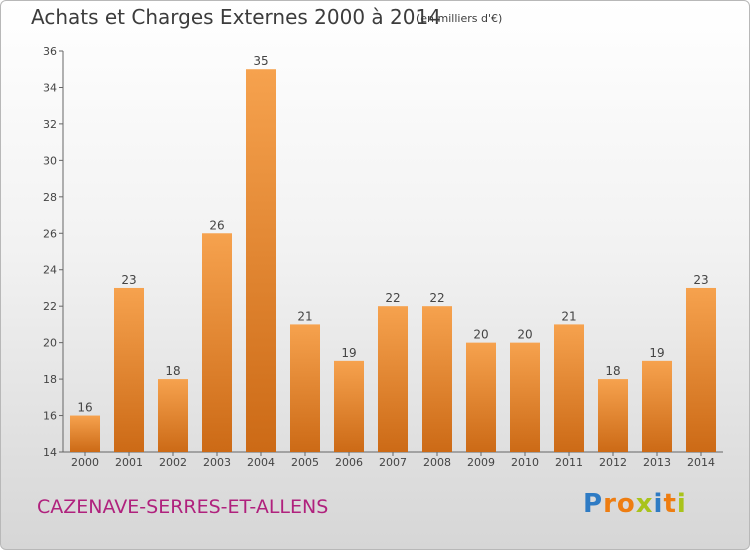  What do you see at coordinates (50, 306) in the screenshot?
I see `y-tick-label: 22` at bounding box center [50, 306].